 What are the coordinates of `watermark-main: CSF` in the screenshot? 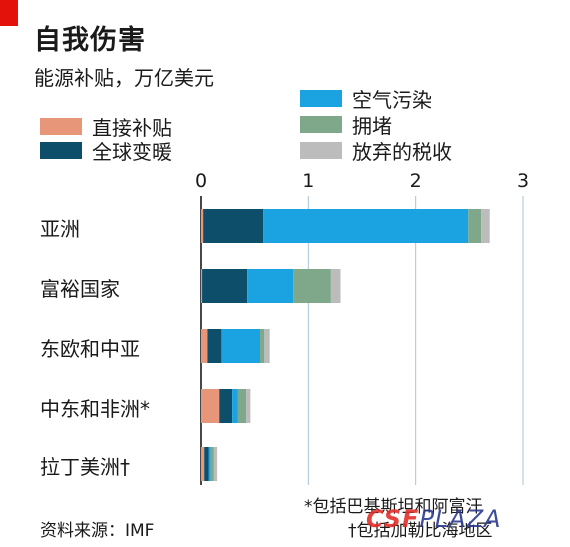 It's located at (393, 519).